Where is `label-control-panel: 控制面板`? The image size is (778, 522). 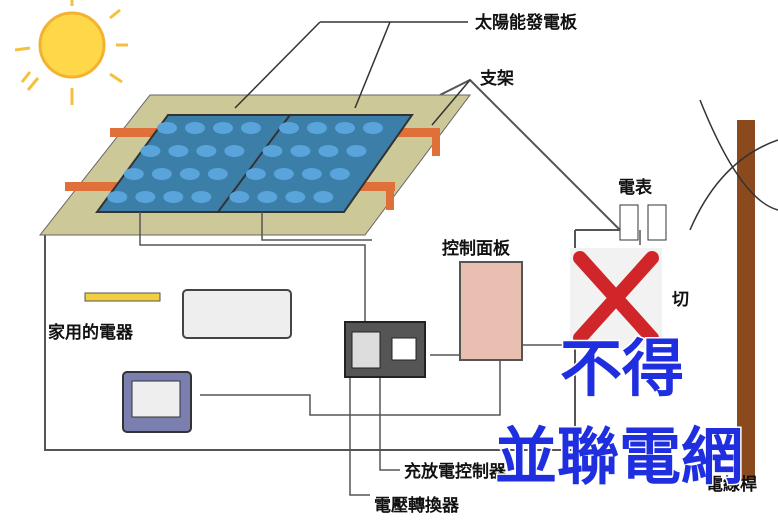 label-control-panel: 控制面板 is located at coordinates (476, 248).